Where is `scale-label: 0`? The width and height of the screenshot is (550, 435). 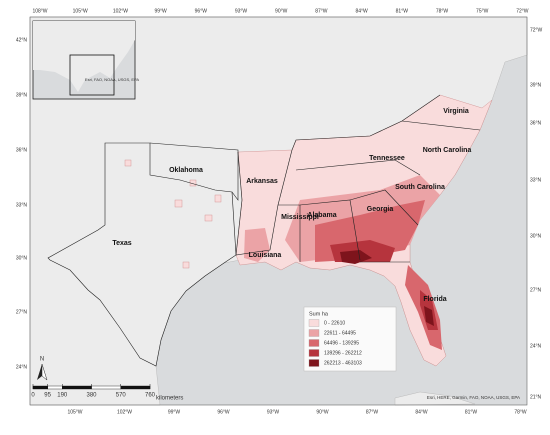 scale-label: 0 is located at coordinates (33, 396).